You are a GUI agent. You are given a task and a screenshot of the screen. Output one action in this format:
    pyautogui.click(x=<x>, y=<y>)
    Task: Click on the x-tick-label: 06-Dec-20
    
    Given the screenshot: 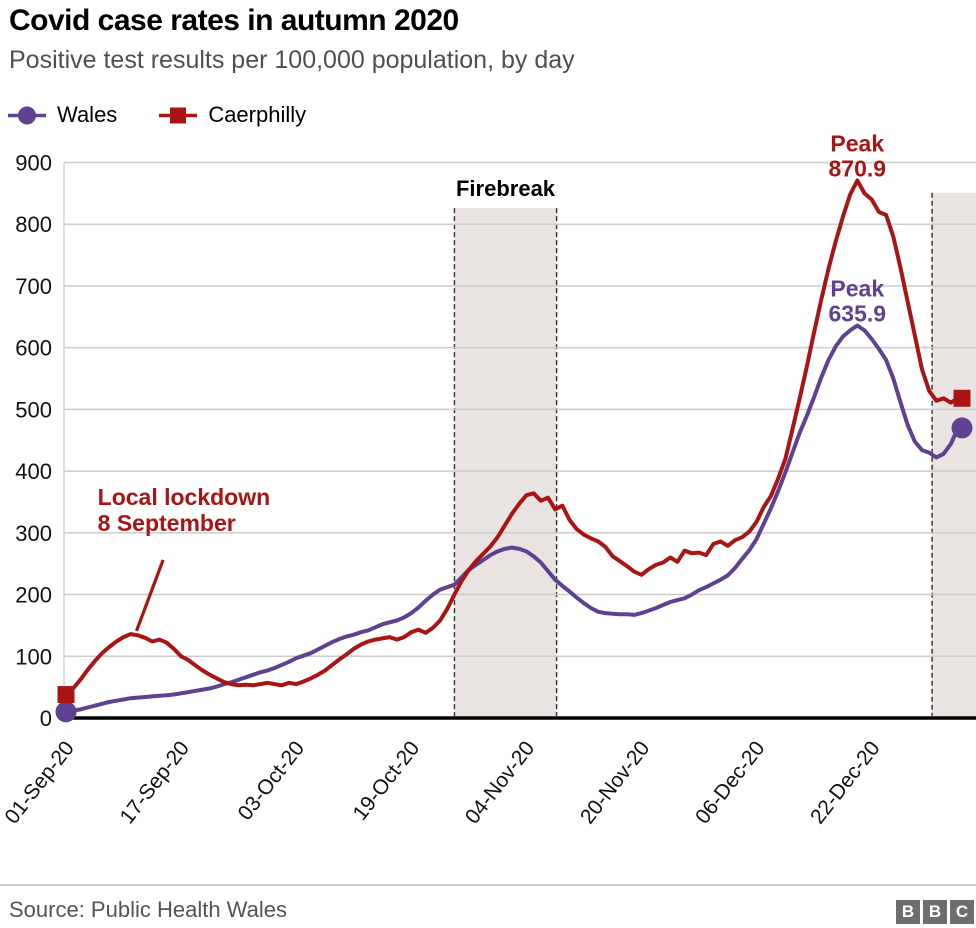 What is the action you would take?
    pyautogui.click(x=730, y=782)
    